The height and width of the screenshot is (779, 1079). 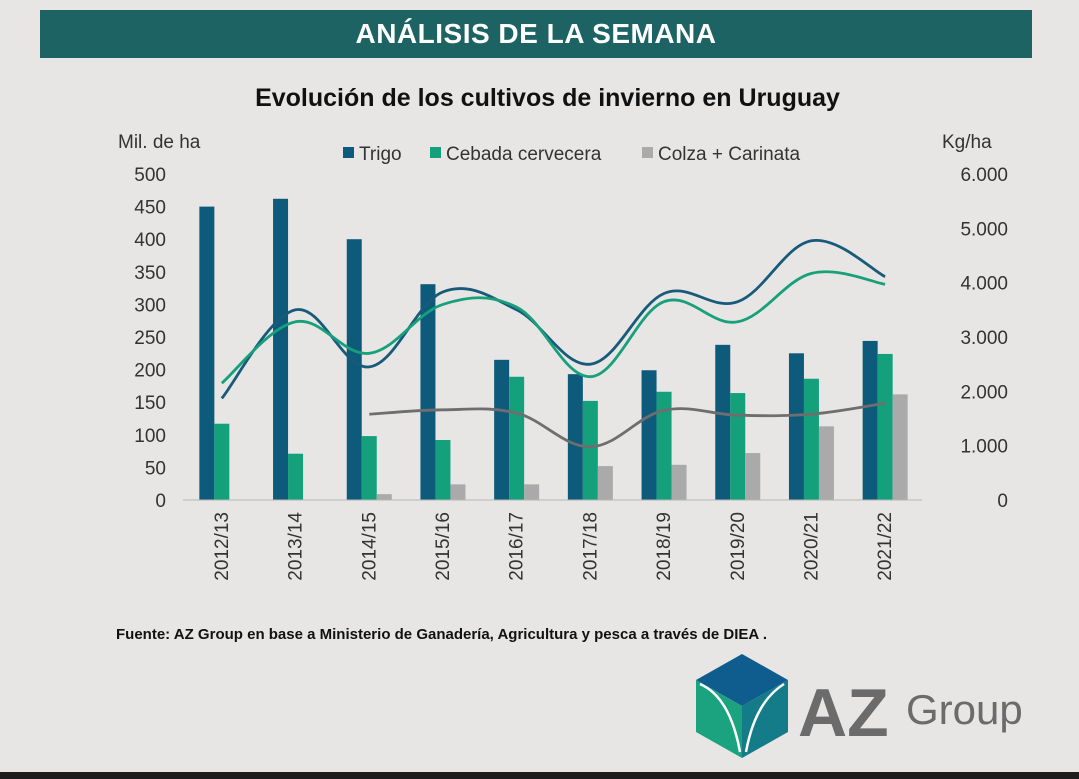 I want to click on y-tick-label: 350, so click(x=150, y=273).